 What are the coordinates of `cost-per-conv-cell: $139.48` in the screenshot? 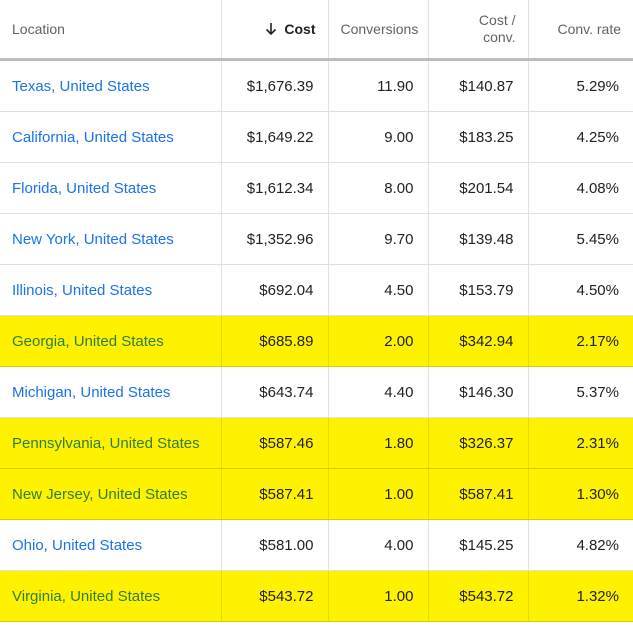 It's located at (478, 239).